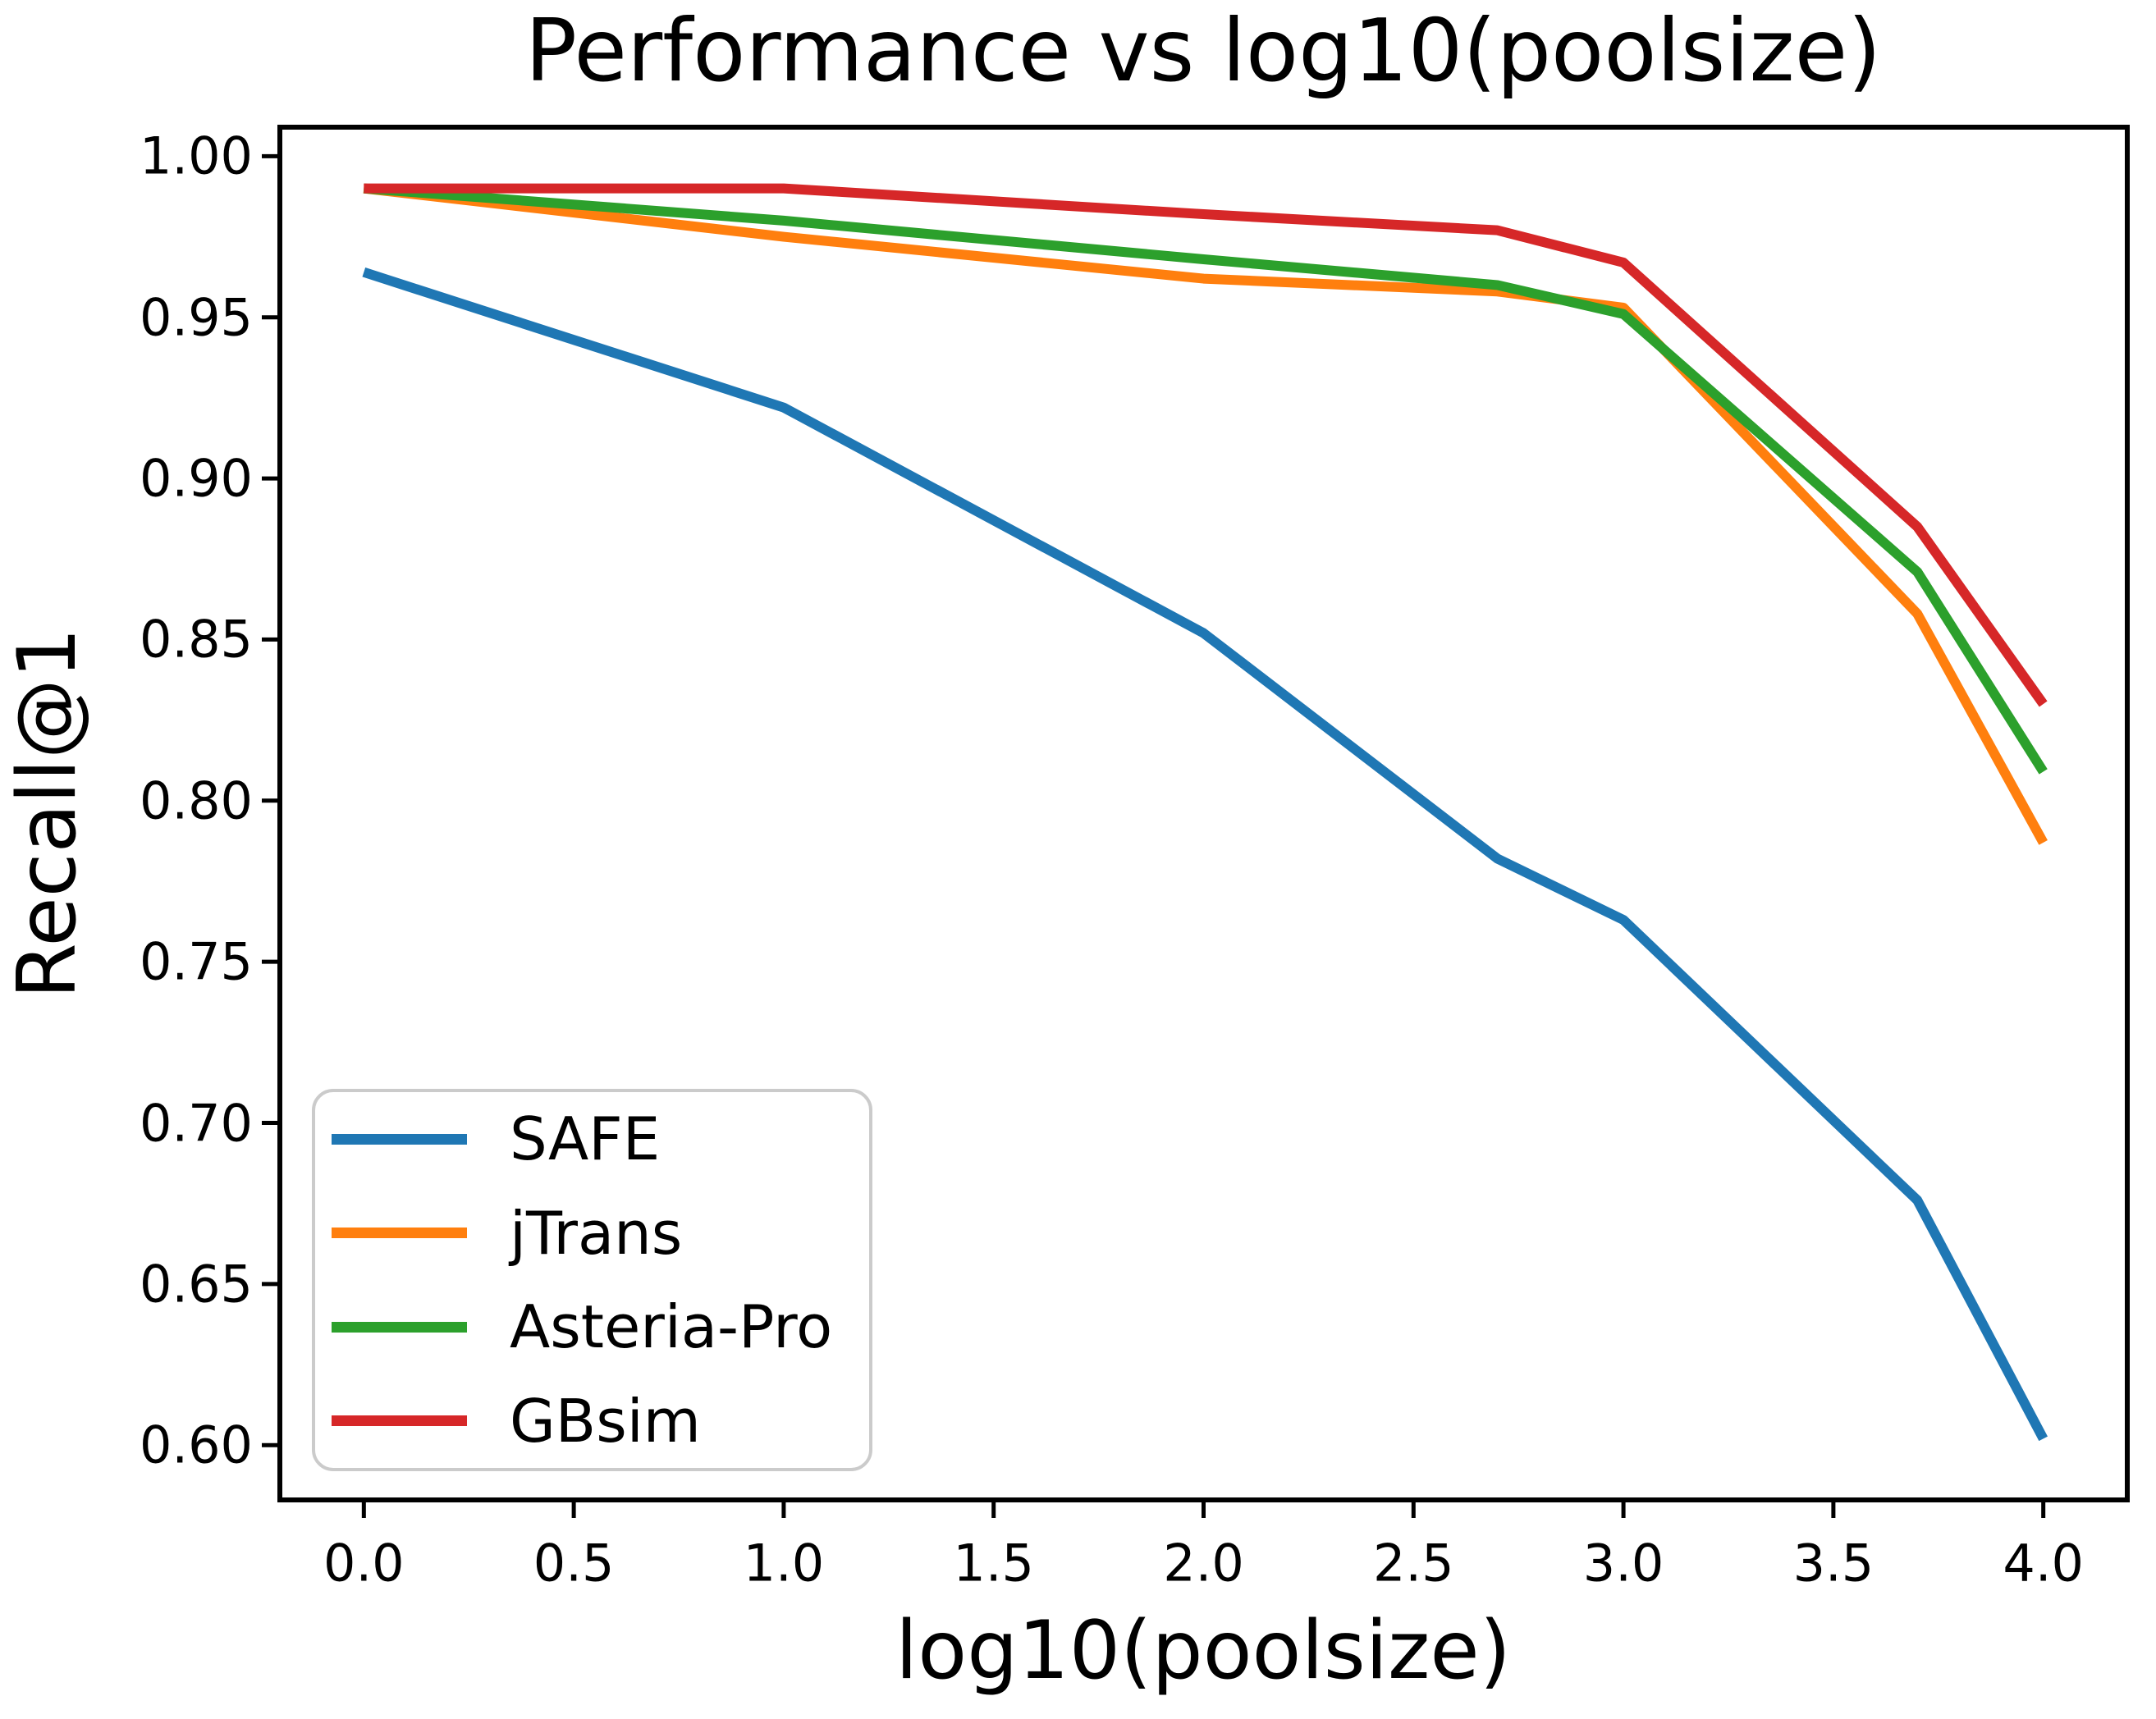  Describe the element at coordinates (1203, 1651) in the screenshot. I see `x-axis-label: log10(poolsize)` at that location.